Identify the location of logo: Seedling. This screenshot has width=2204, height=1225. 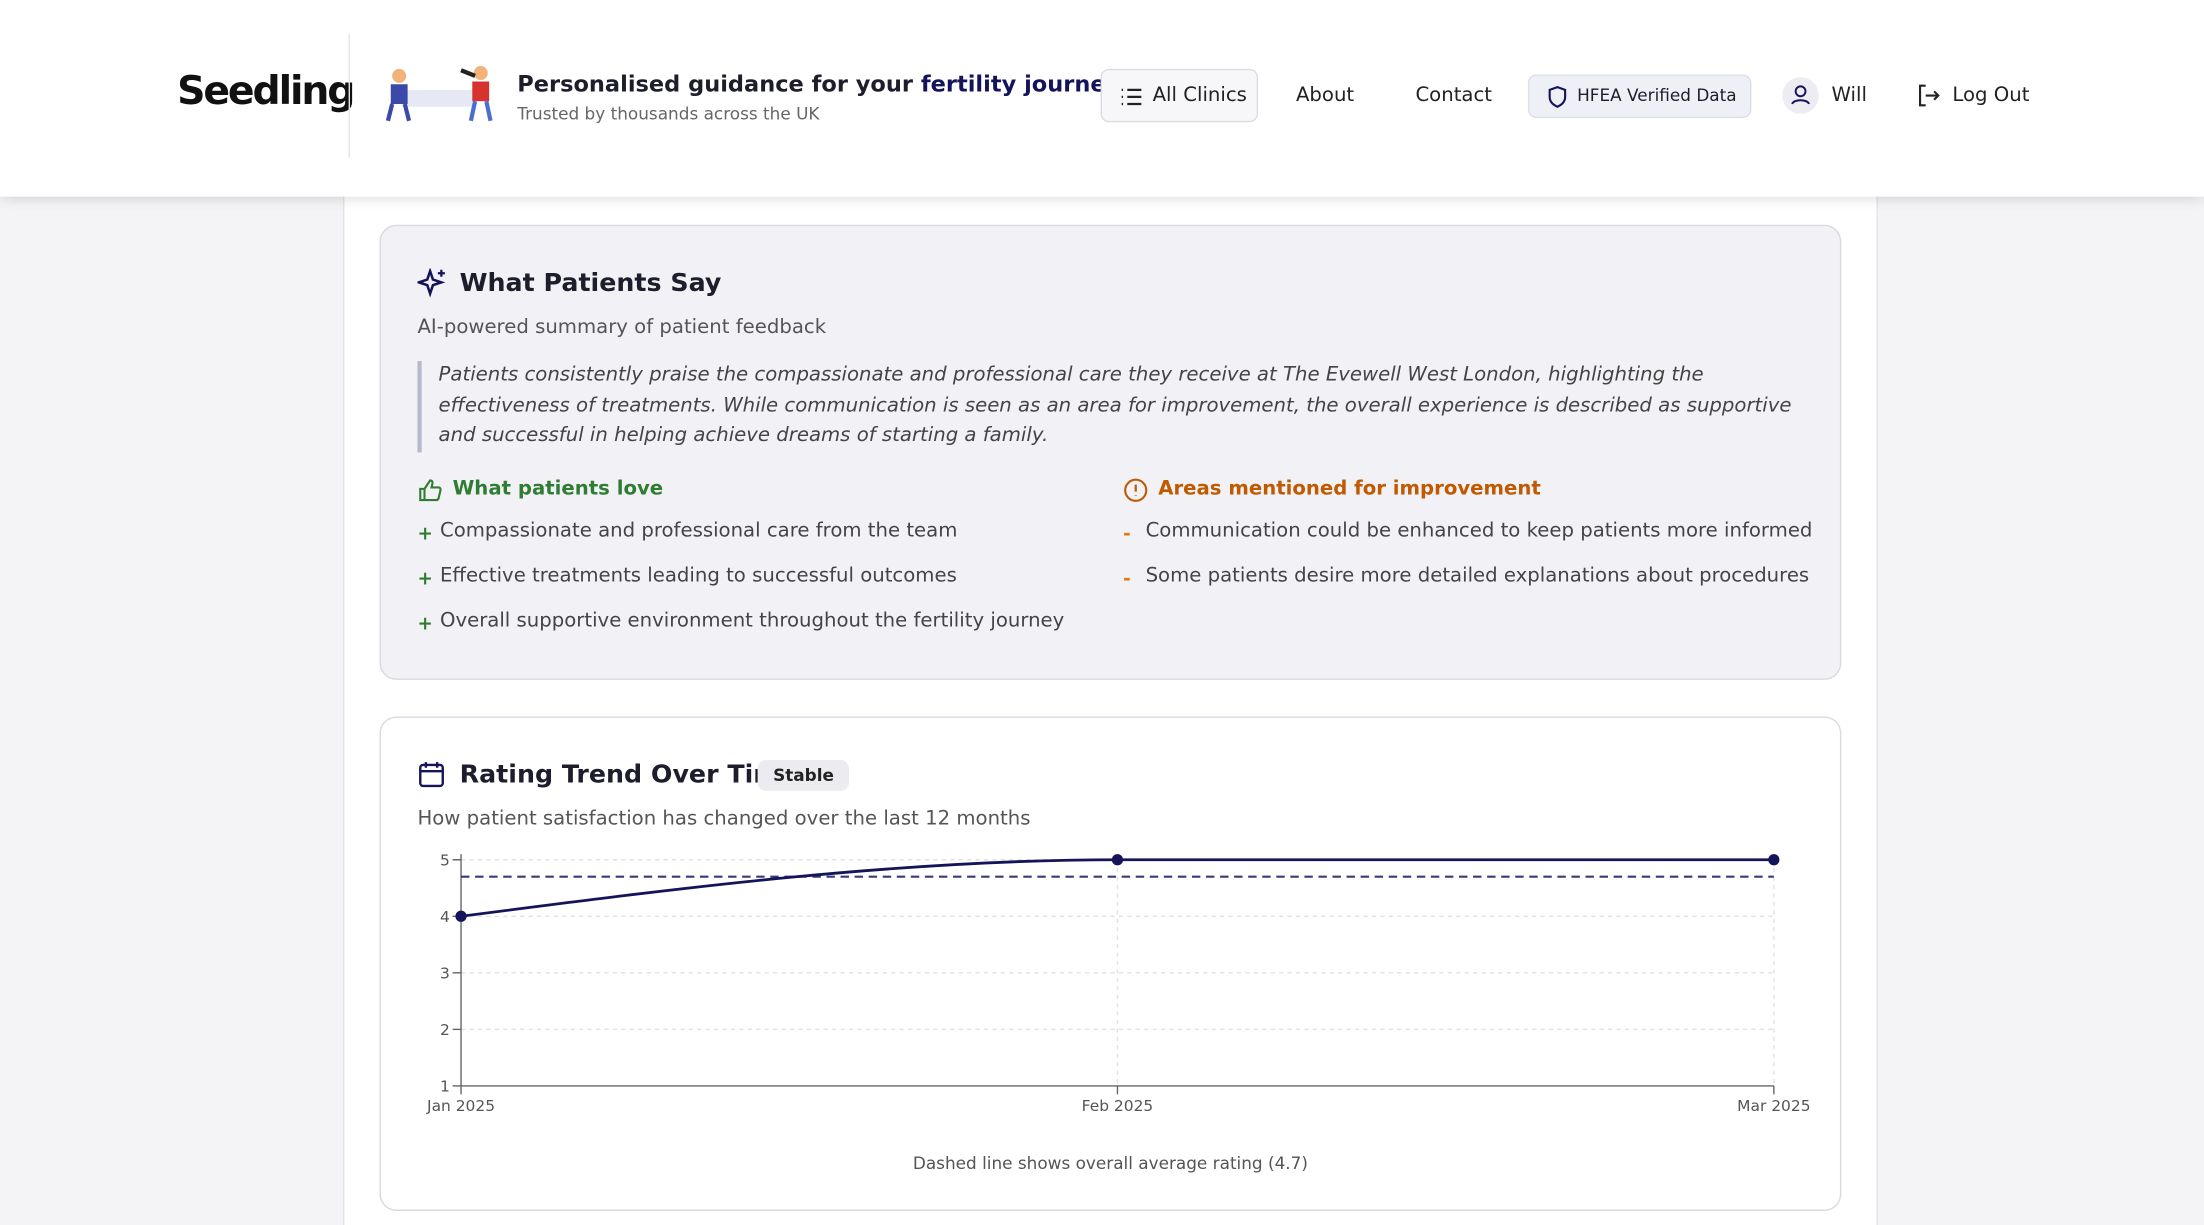
(266, 90).